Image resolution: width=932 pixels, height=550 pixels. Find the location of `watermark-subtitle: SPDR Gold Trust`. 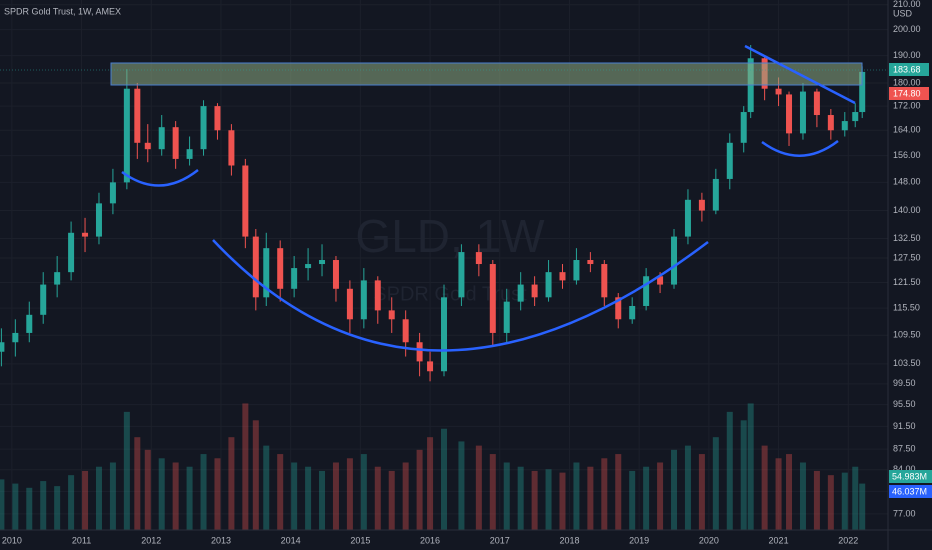

watermark-subtitle: SPDR Gold Trust is located at coordinates (450, 294).